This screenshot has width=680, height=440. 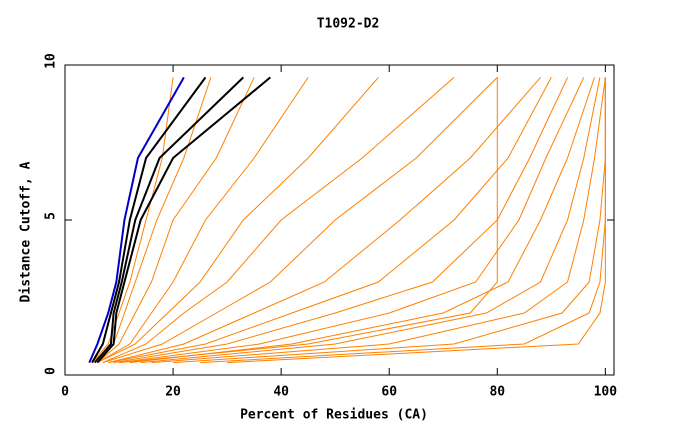 I want to click on x-axis-label: Percent of Residues (CA), so click(x=334, y=415).